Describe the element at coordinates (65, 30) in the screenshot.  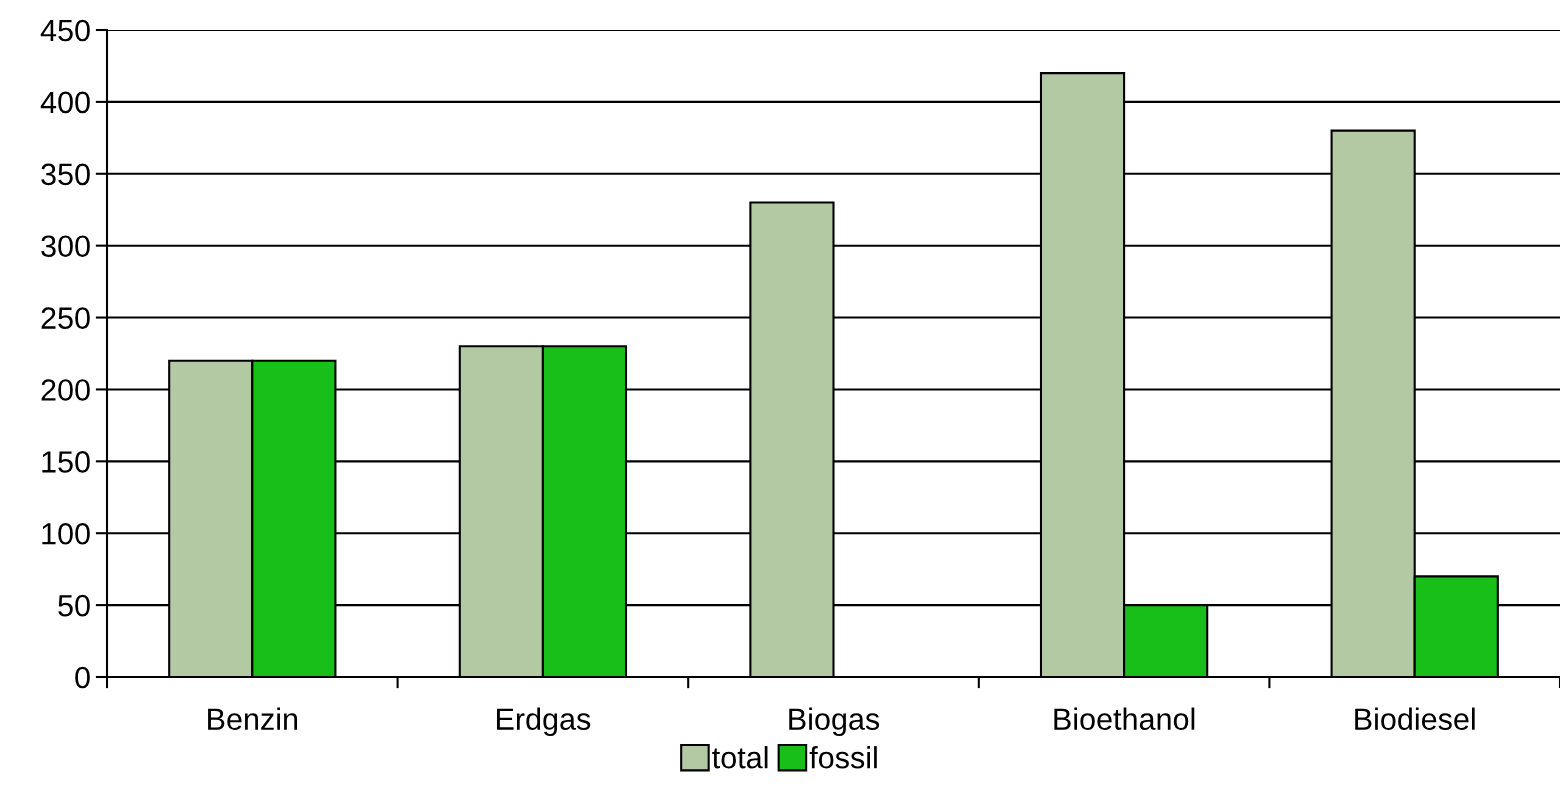
I see `y-tick-label: 450` at that location.